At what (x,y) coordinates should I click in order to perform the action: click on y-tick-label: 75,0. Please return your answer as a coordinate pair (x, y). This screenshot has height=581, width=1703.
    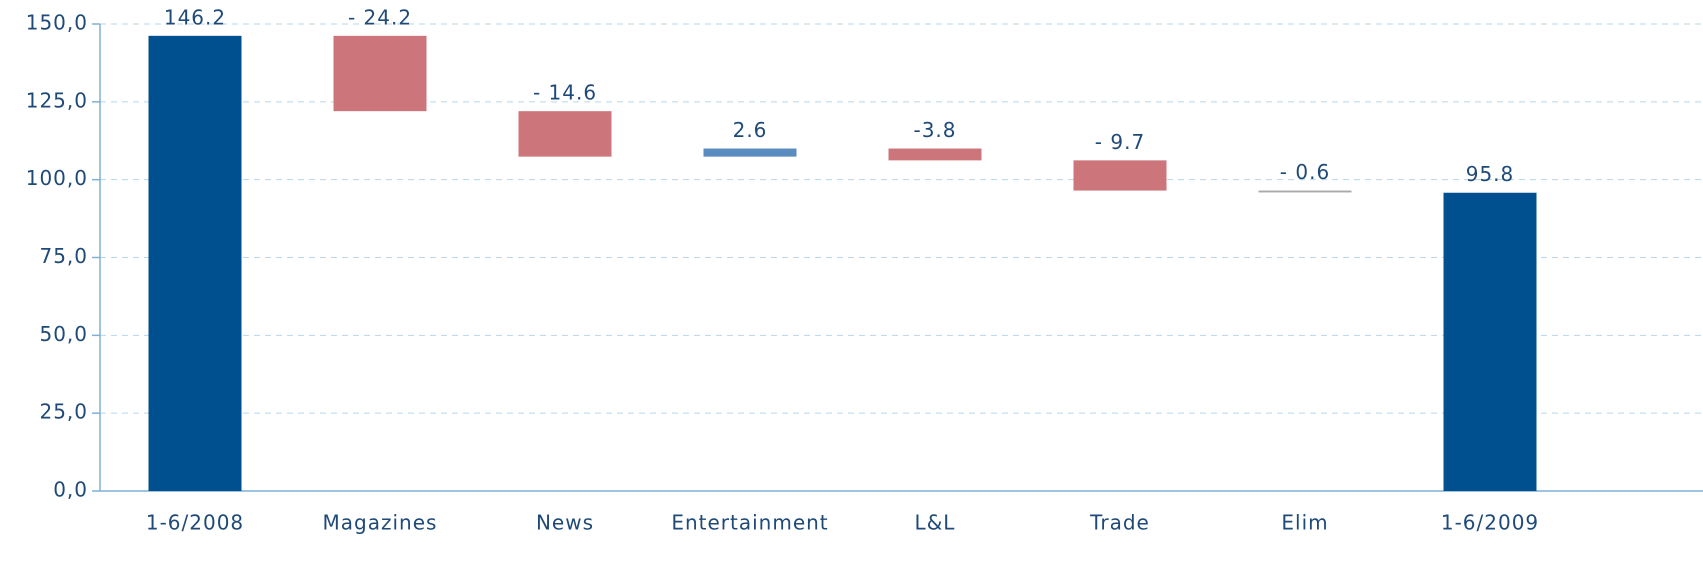
    Looking at the image, I should click on (63, 256).